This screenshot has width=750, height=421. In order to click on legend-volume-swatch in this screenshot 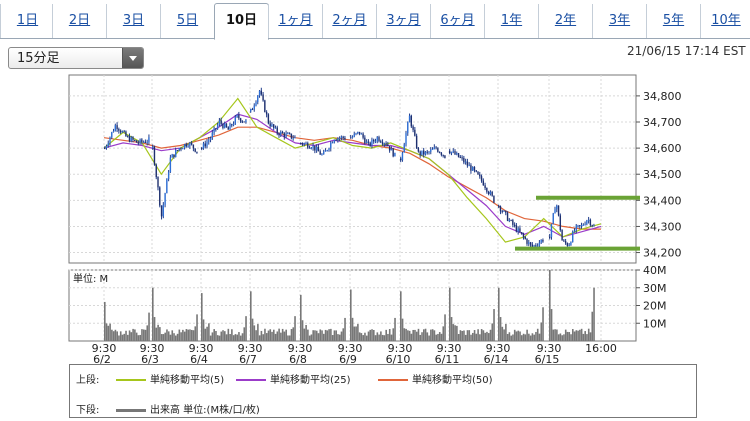, I will do `click(131, 410)`.